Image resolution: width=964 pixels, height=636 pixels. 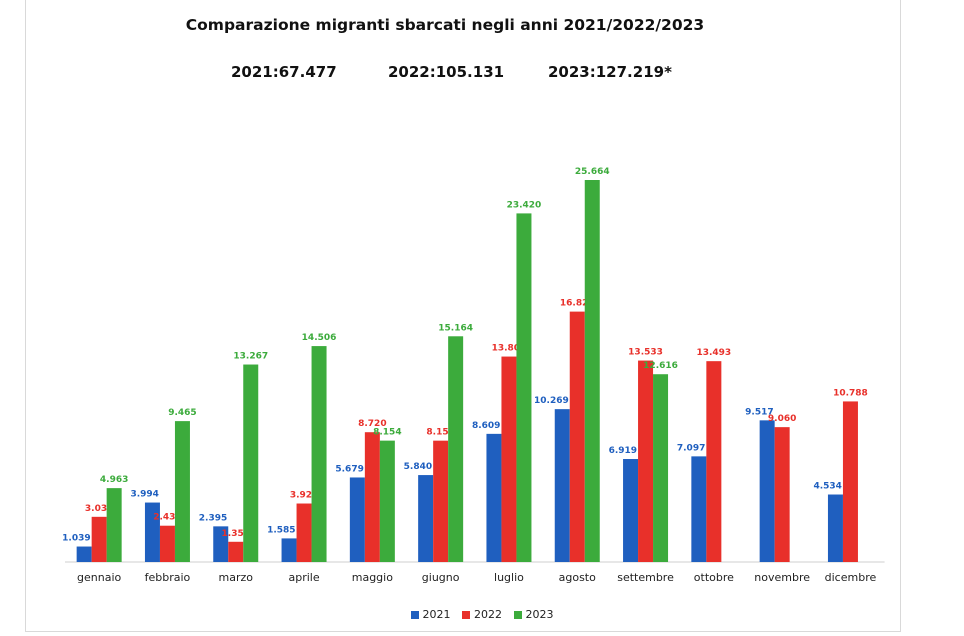 I want to click on bar-2023-gennaio, so click(x=114, y=525).